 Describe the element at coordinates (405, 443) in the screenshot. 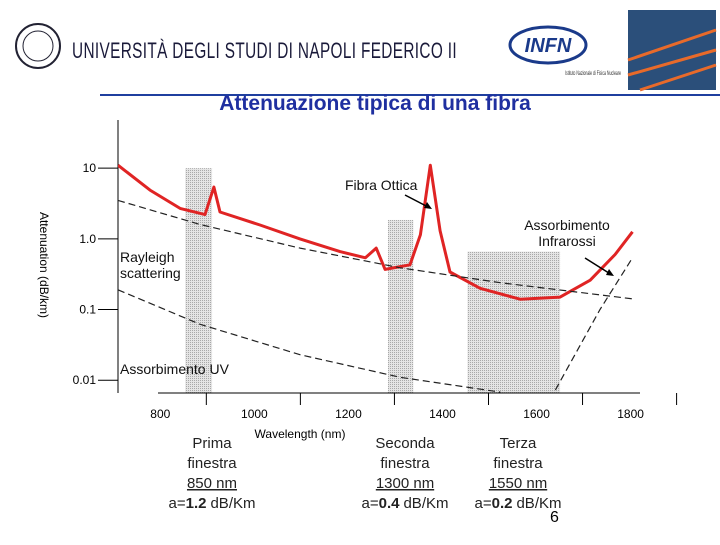

I see `window-label: Seconda` at that location.